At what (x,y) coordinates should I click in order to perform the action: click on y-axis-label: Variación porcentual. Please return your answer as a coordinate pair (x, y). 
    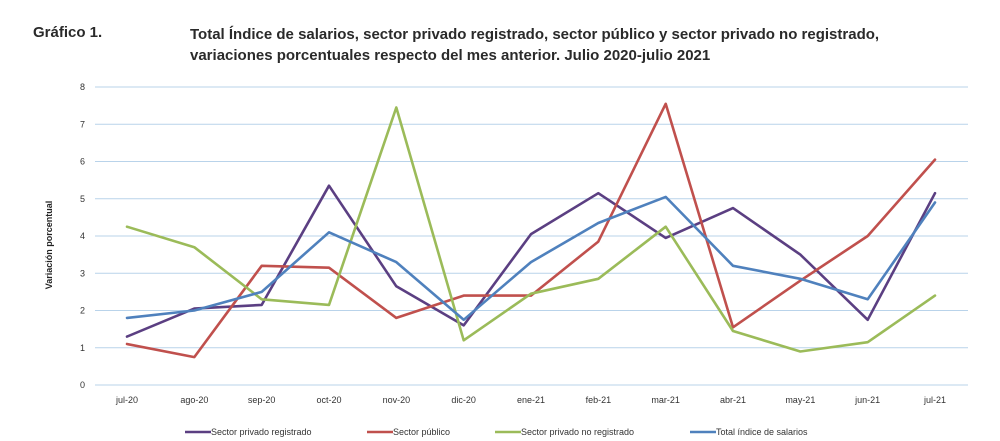
    Looking at the image, I should click on (49, 245).